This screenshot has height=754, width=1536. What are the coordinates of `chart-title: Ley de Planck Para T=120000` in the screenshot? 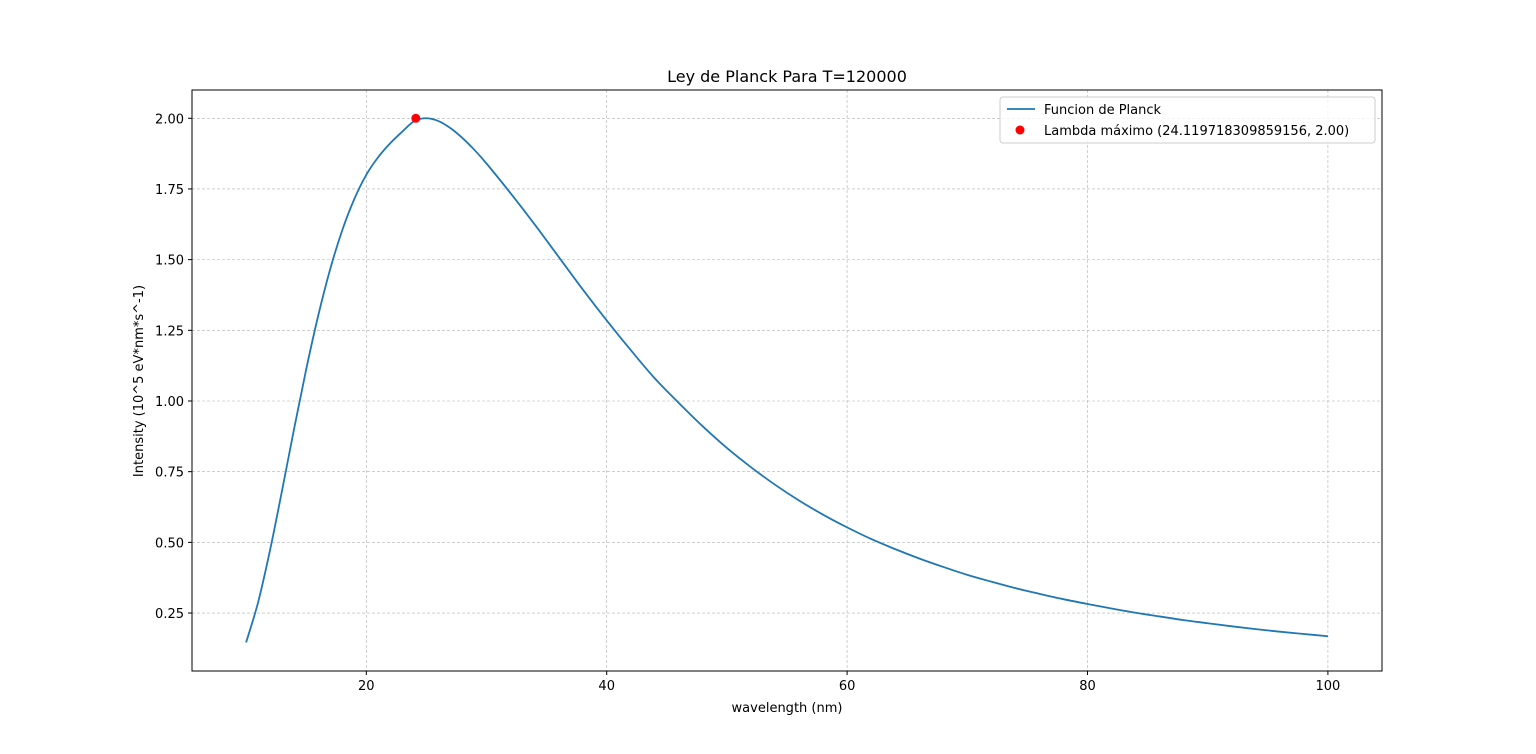 It's located at (787, 76).